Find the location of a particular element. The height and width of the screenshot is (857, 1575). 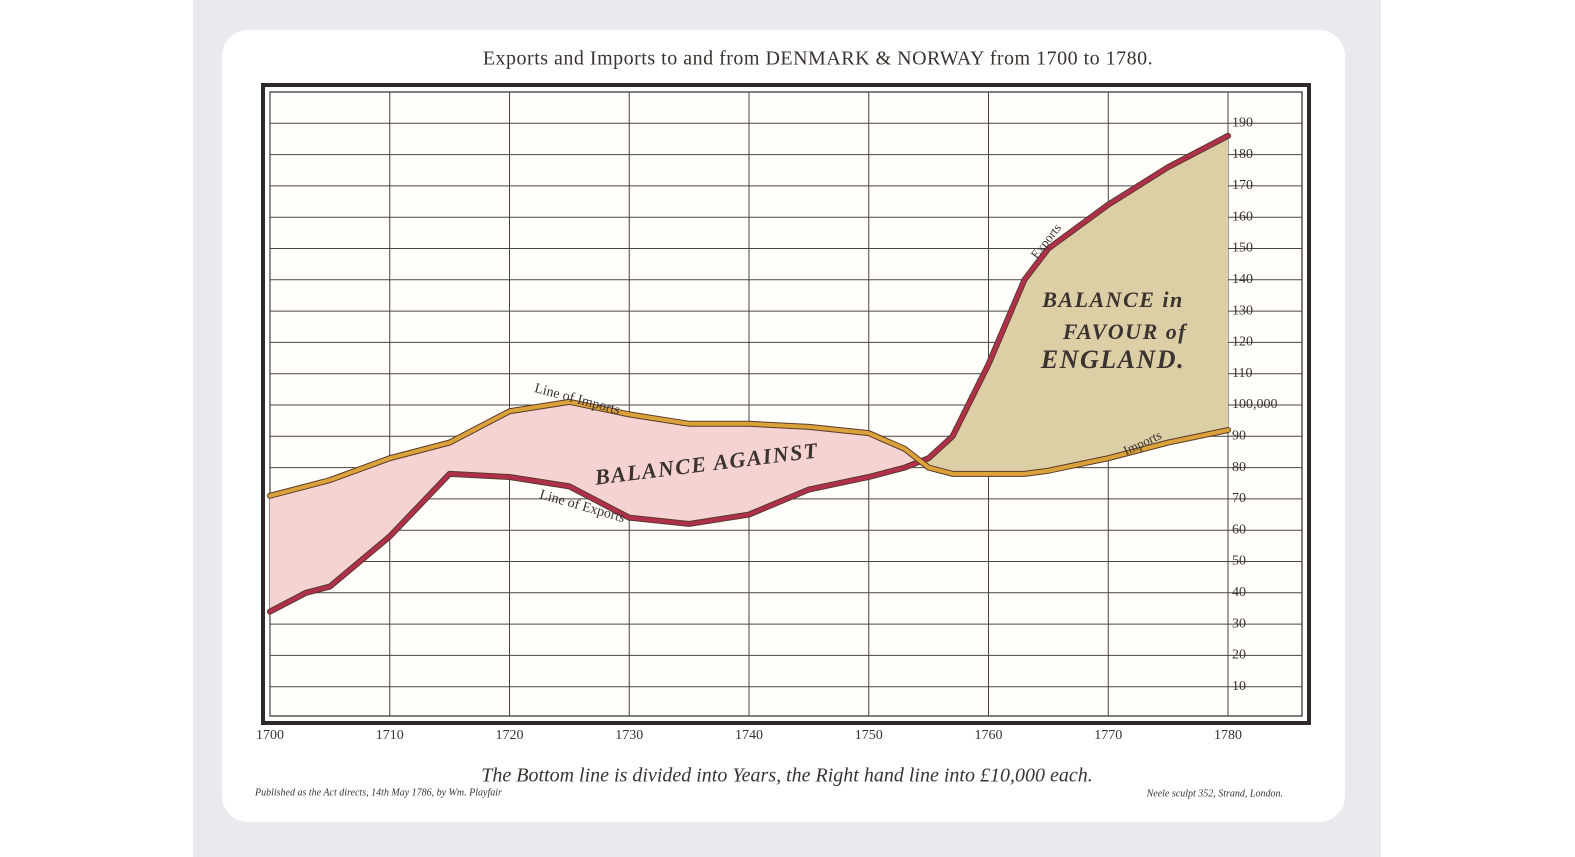

annotation: ENGLAND. is located at coordinates (1112, 359).